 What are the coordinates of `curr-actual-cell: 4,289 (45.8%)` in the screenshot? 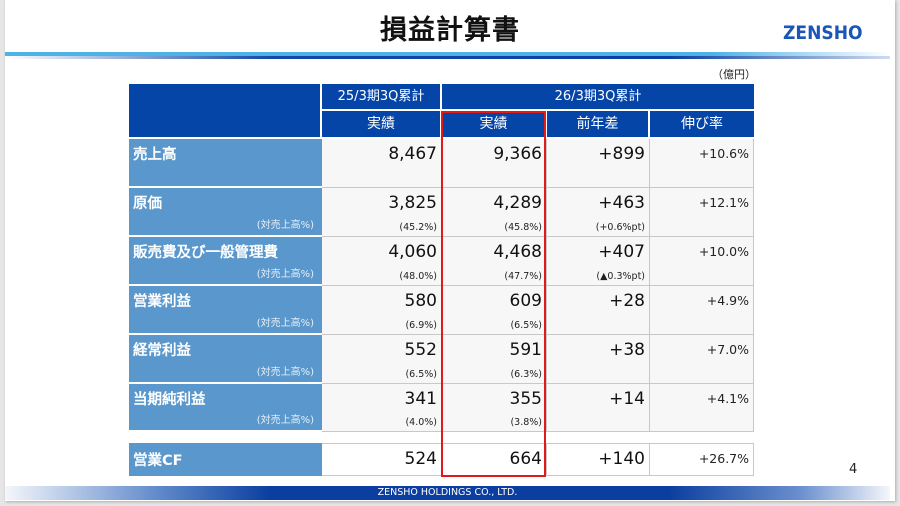 It's located at (494, 212).